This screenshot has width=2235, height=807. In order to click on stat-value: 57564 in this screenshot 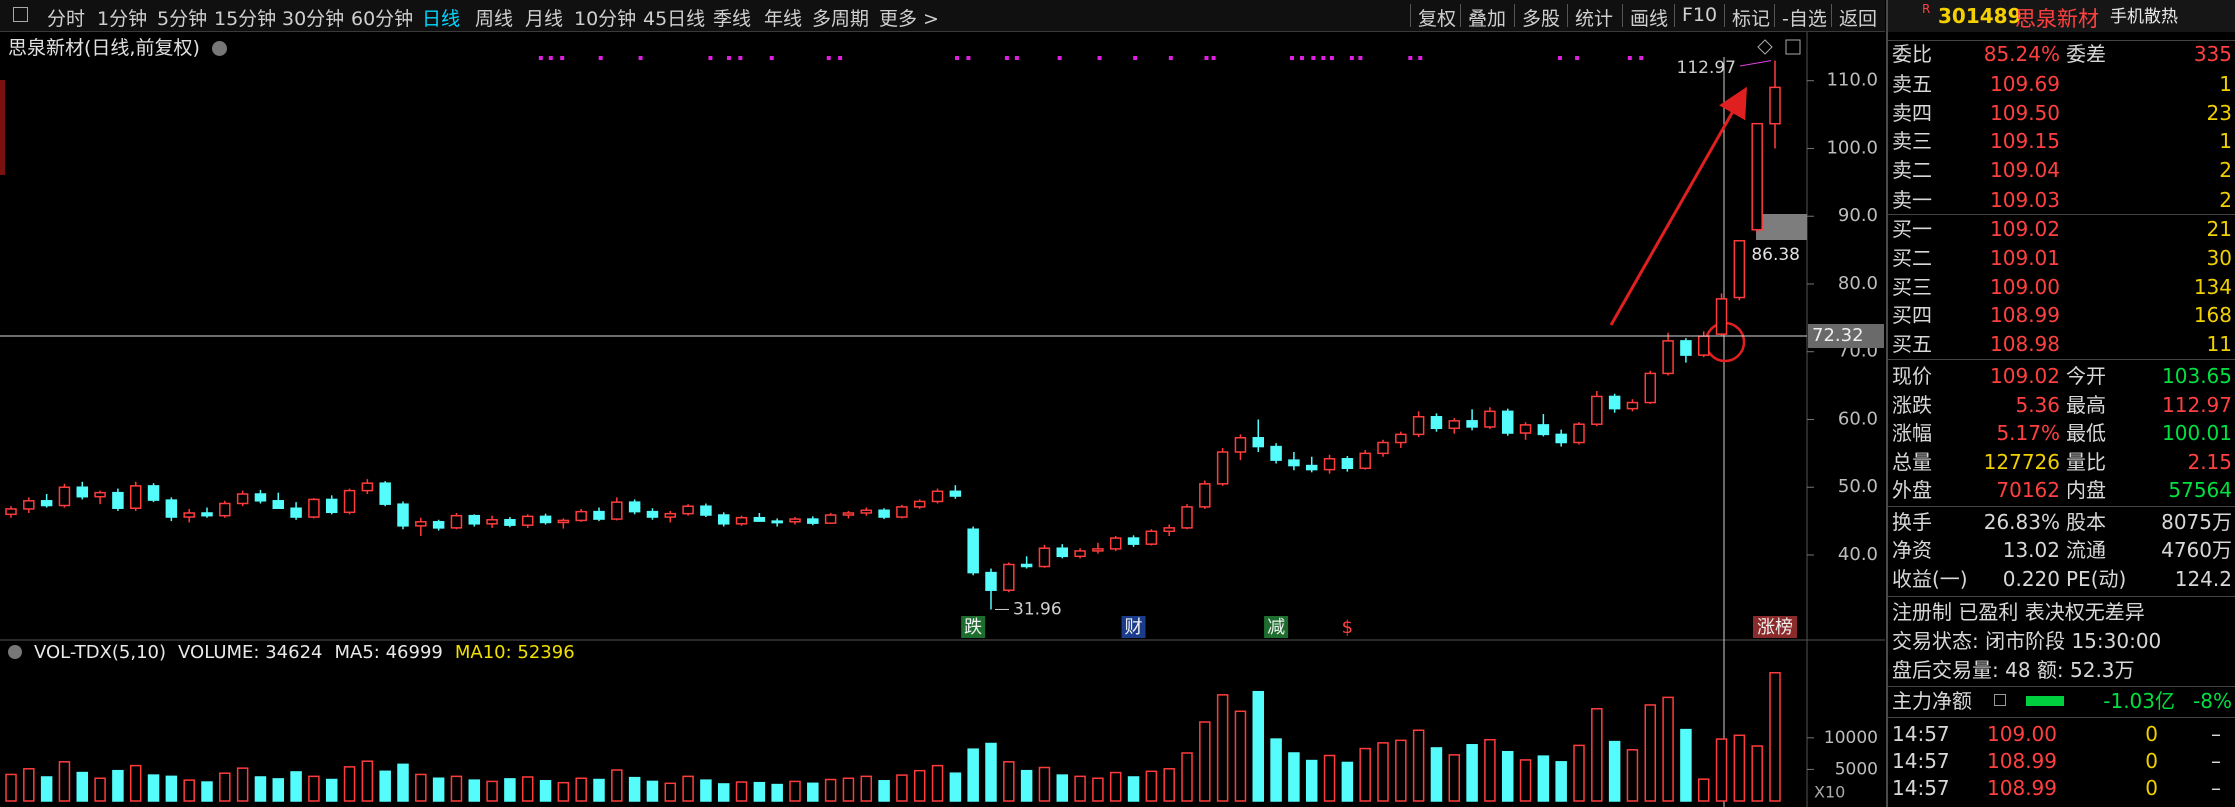, I will do `click(2200, 490)`.